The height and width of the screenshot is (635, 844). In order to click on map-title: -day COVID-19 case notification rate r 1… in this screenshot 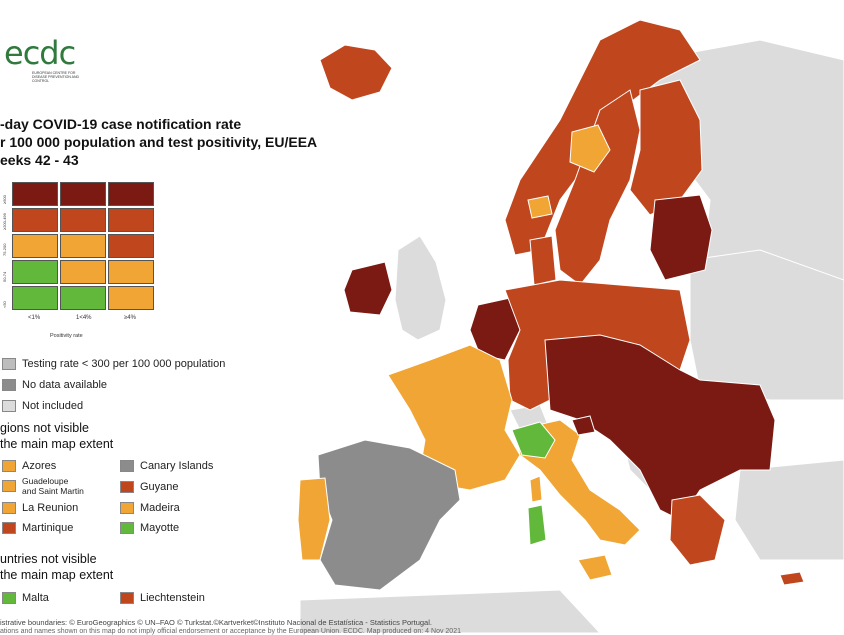, I will do `click(158, 142)`.